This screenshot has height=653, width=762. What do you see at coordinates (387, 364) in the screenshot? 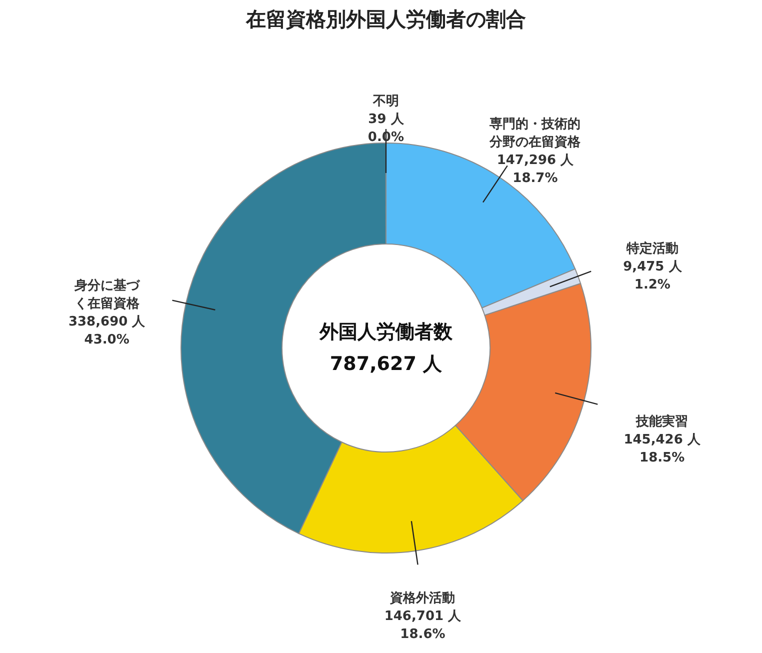
I see `text: 787,627 人` at bounding box center [387, 364].